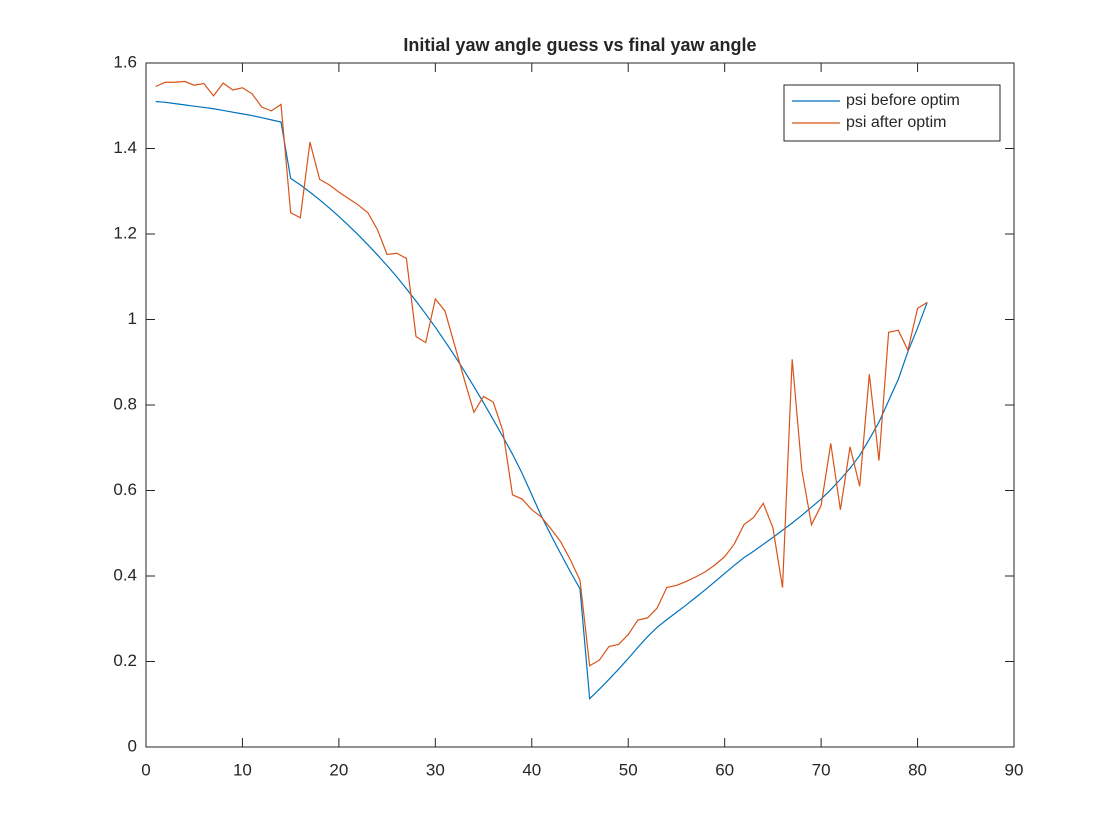  What do you see at coordinates (724, 769) in the screenshot?
I see `x-tick-label: 60` at bounding box center [724, 769].